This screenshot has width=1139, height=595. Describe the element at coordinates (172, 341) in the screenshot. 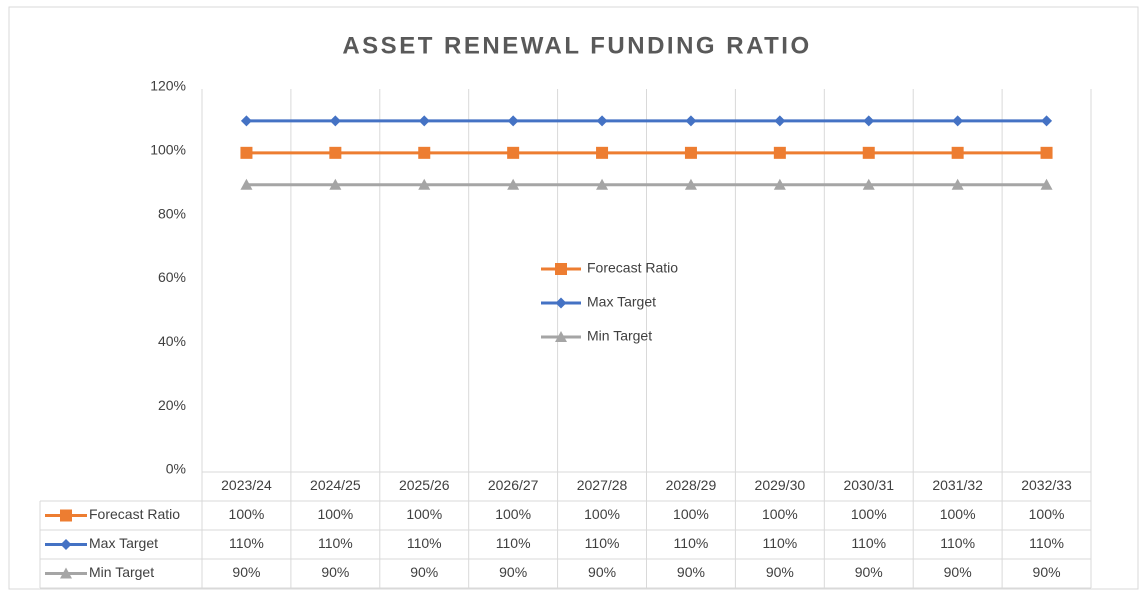

I see `y-tick-label: 40%` at that location.